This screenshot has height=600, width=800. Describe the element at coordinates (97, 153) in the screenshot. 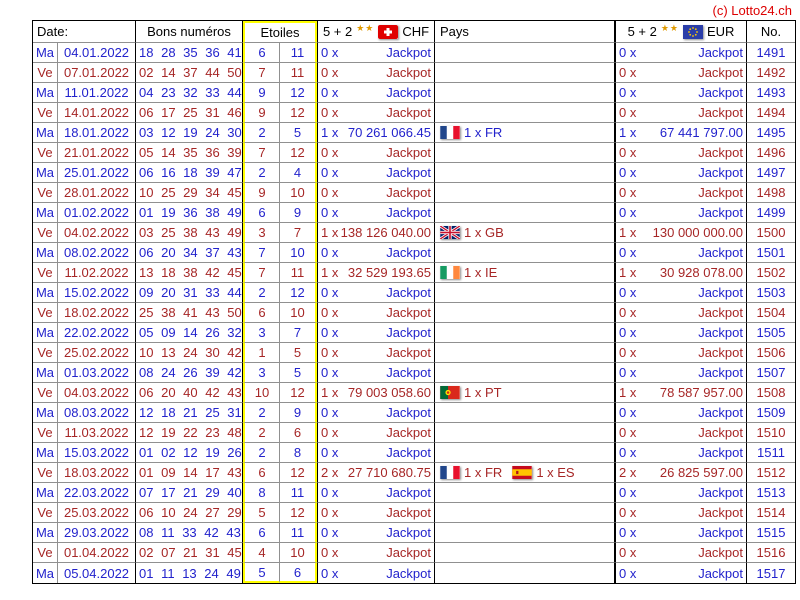

I see `cell-date: 21.01.2022` at that location.